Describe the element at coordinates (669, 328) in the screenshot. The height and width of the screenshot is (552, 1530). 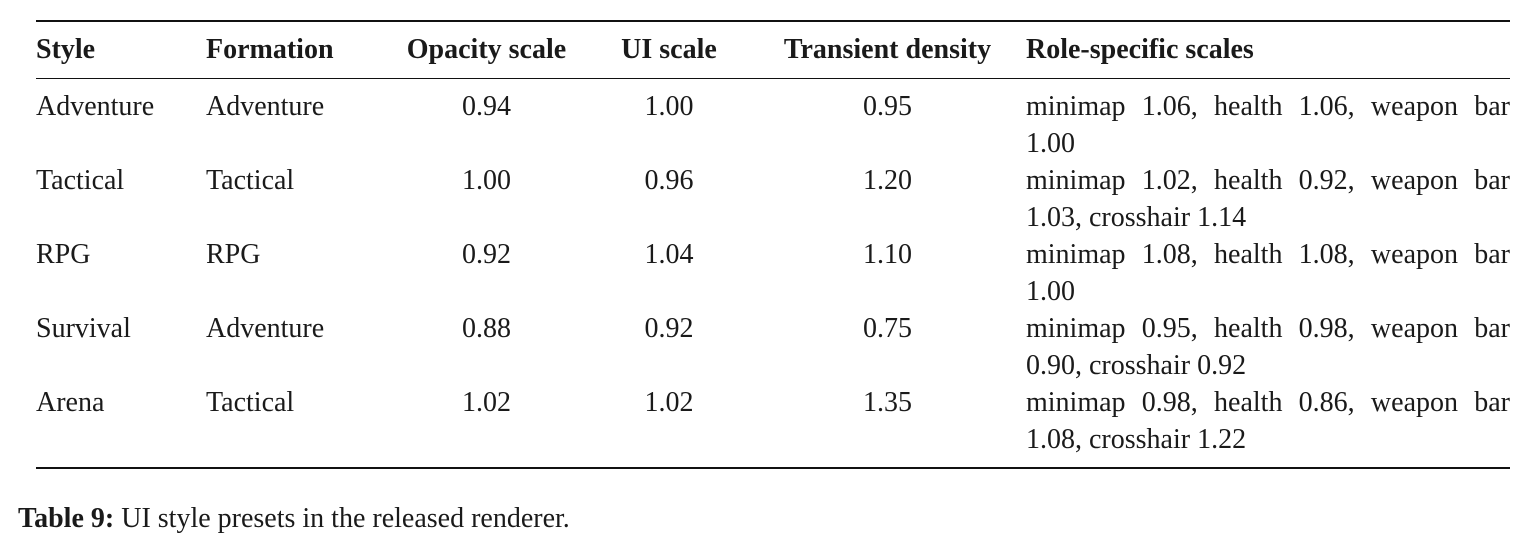
I see `cell-ui-scale: 0.92` at that location.